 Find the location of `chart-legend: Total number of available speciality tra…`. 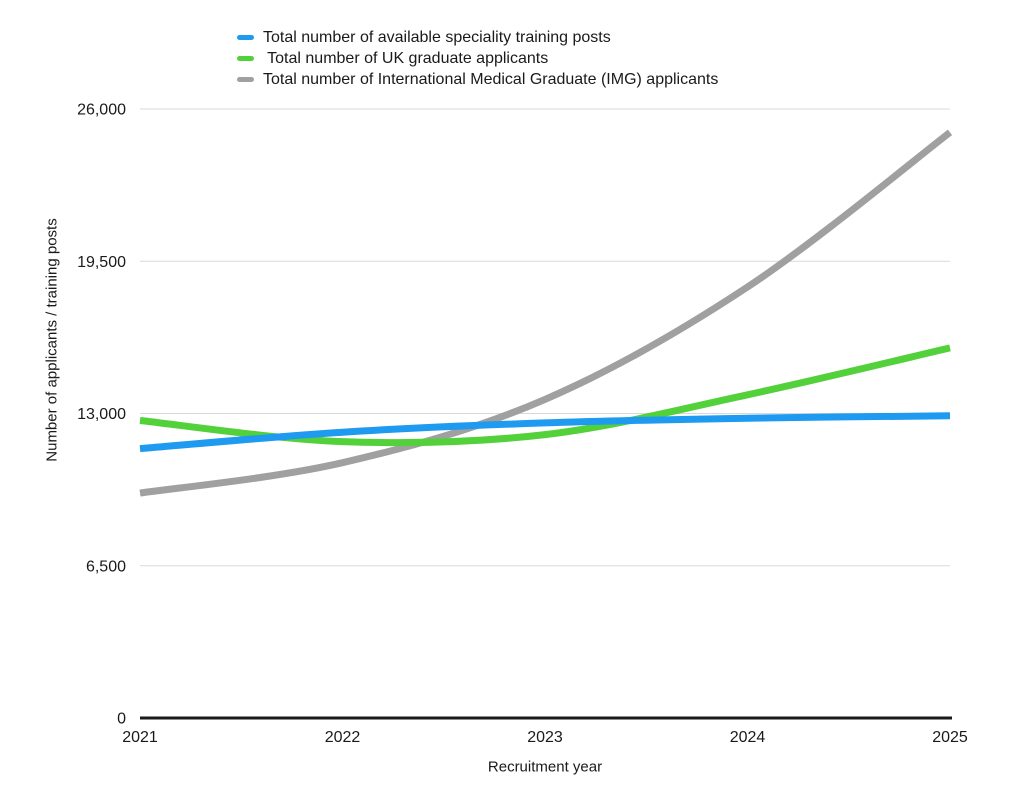

chart-legend: Total number of available speciality tra… is located at coordinates (477, 58).